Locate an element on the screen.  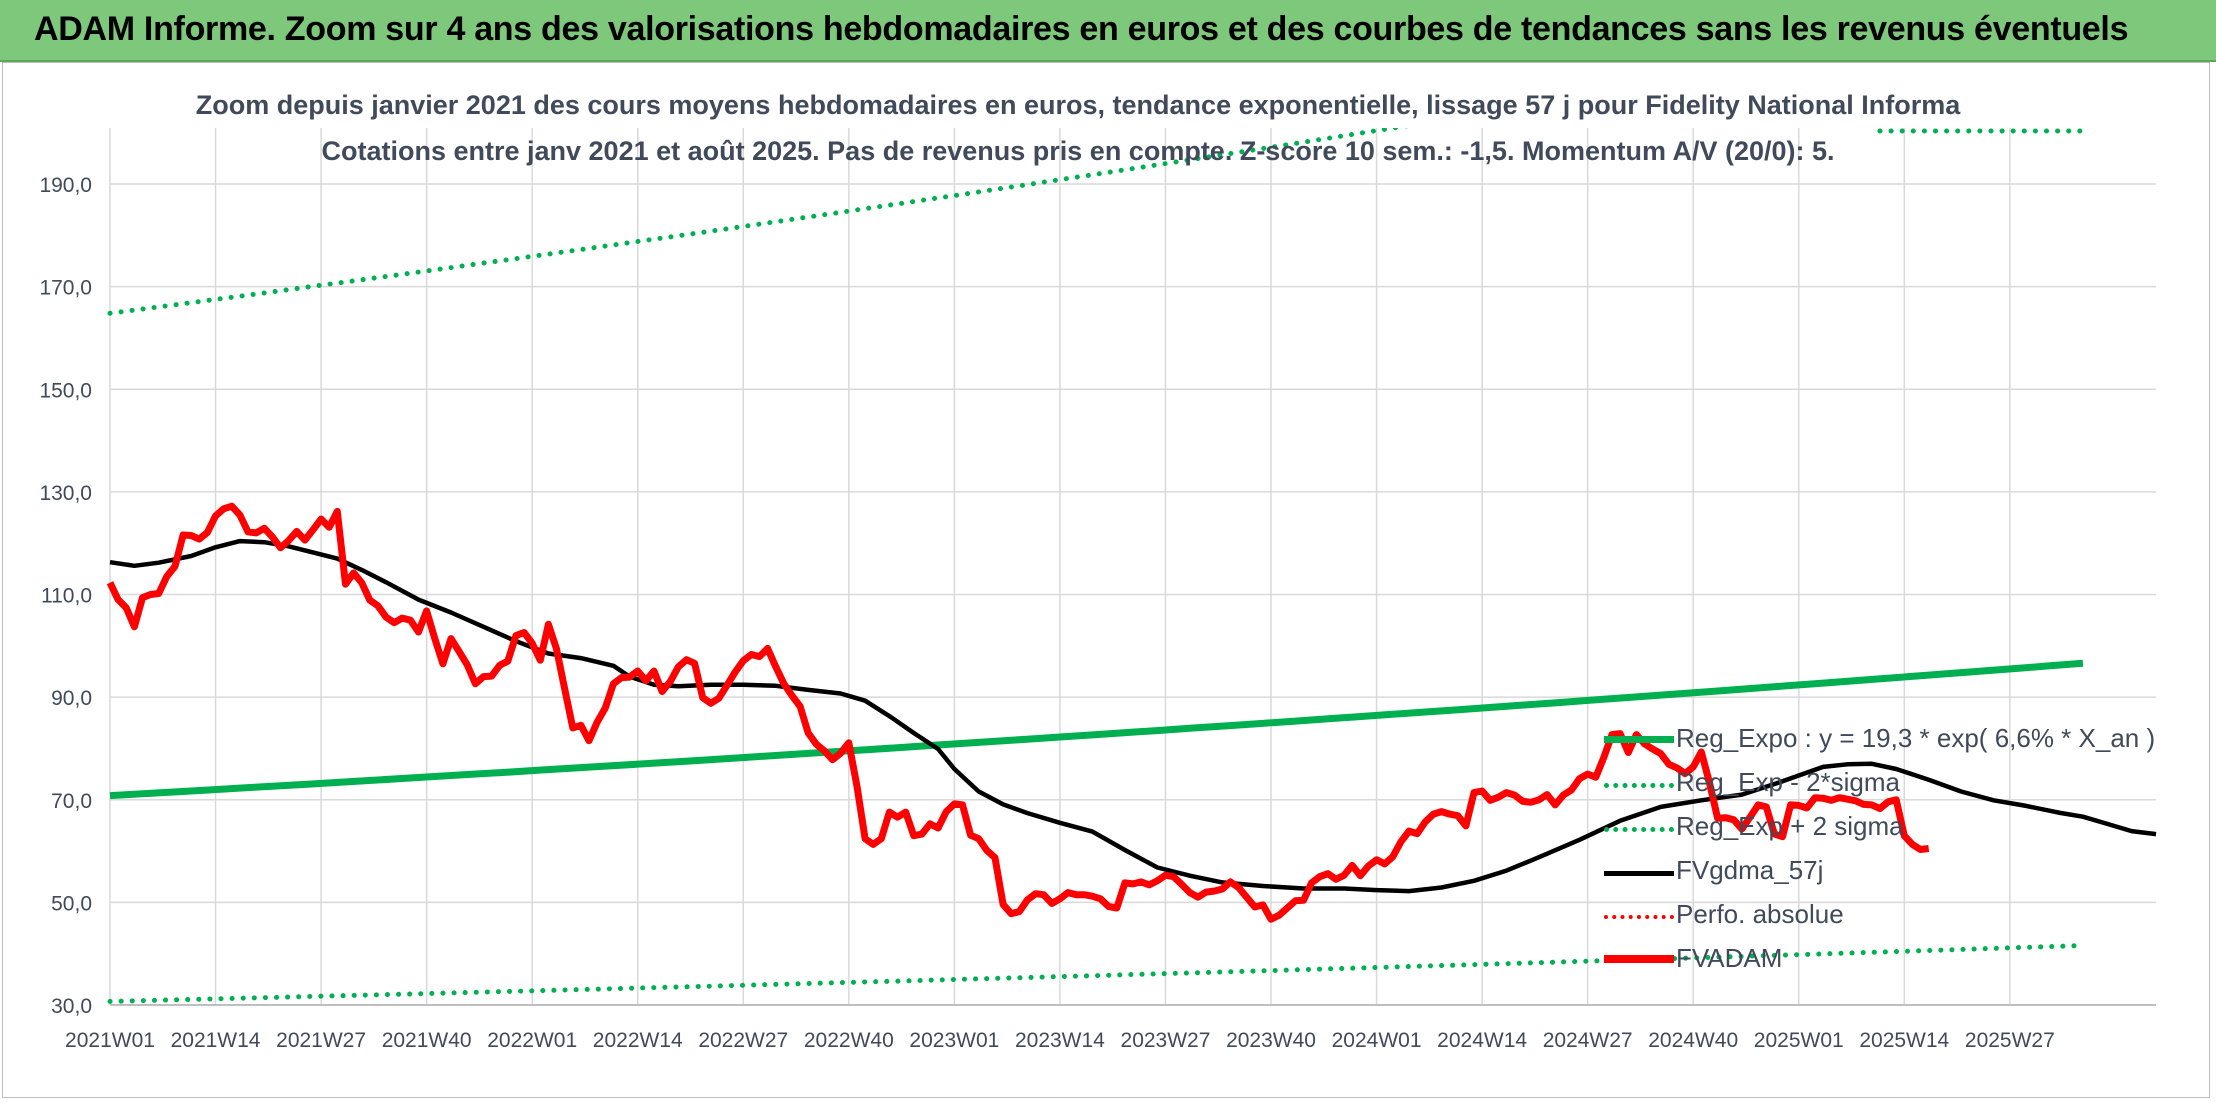
x-tick-label: 2023W01 is located at coordinates (954, 1040).